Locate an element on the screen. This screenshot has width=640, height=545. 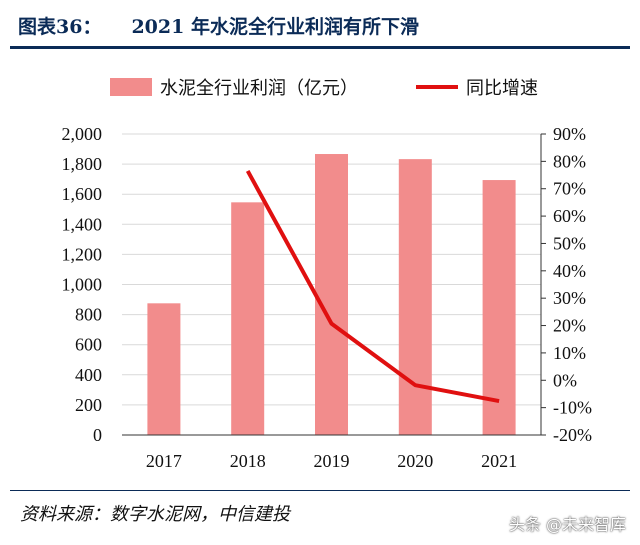
y-left-tick-label: 1,400 is located at coordinates (82, 224).